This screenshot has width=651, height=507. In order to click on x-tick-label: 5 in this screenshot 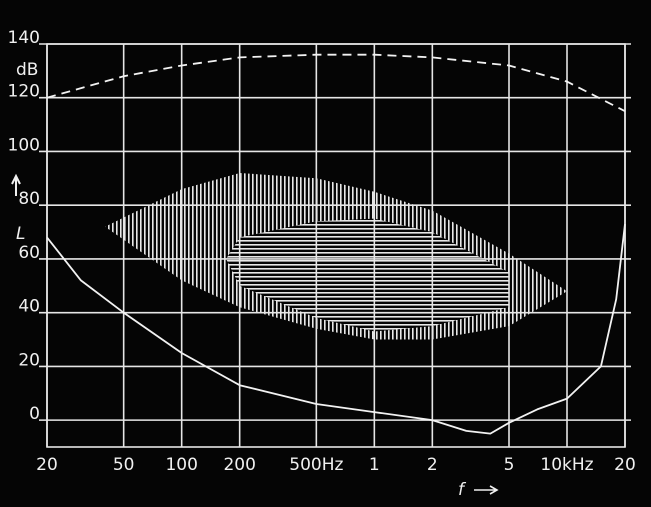, I will do `click(509, 465)`.